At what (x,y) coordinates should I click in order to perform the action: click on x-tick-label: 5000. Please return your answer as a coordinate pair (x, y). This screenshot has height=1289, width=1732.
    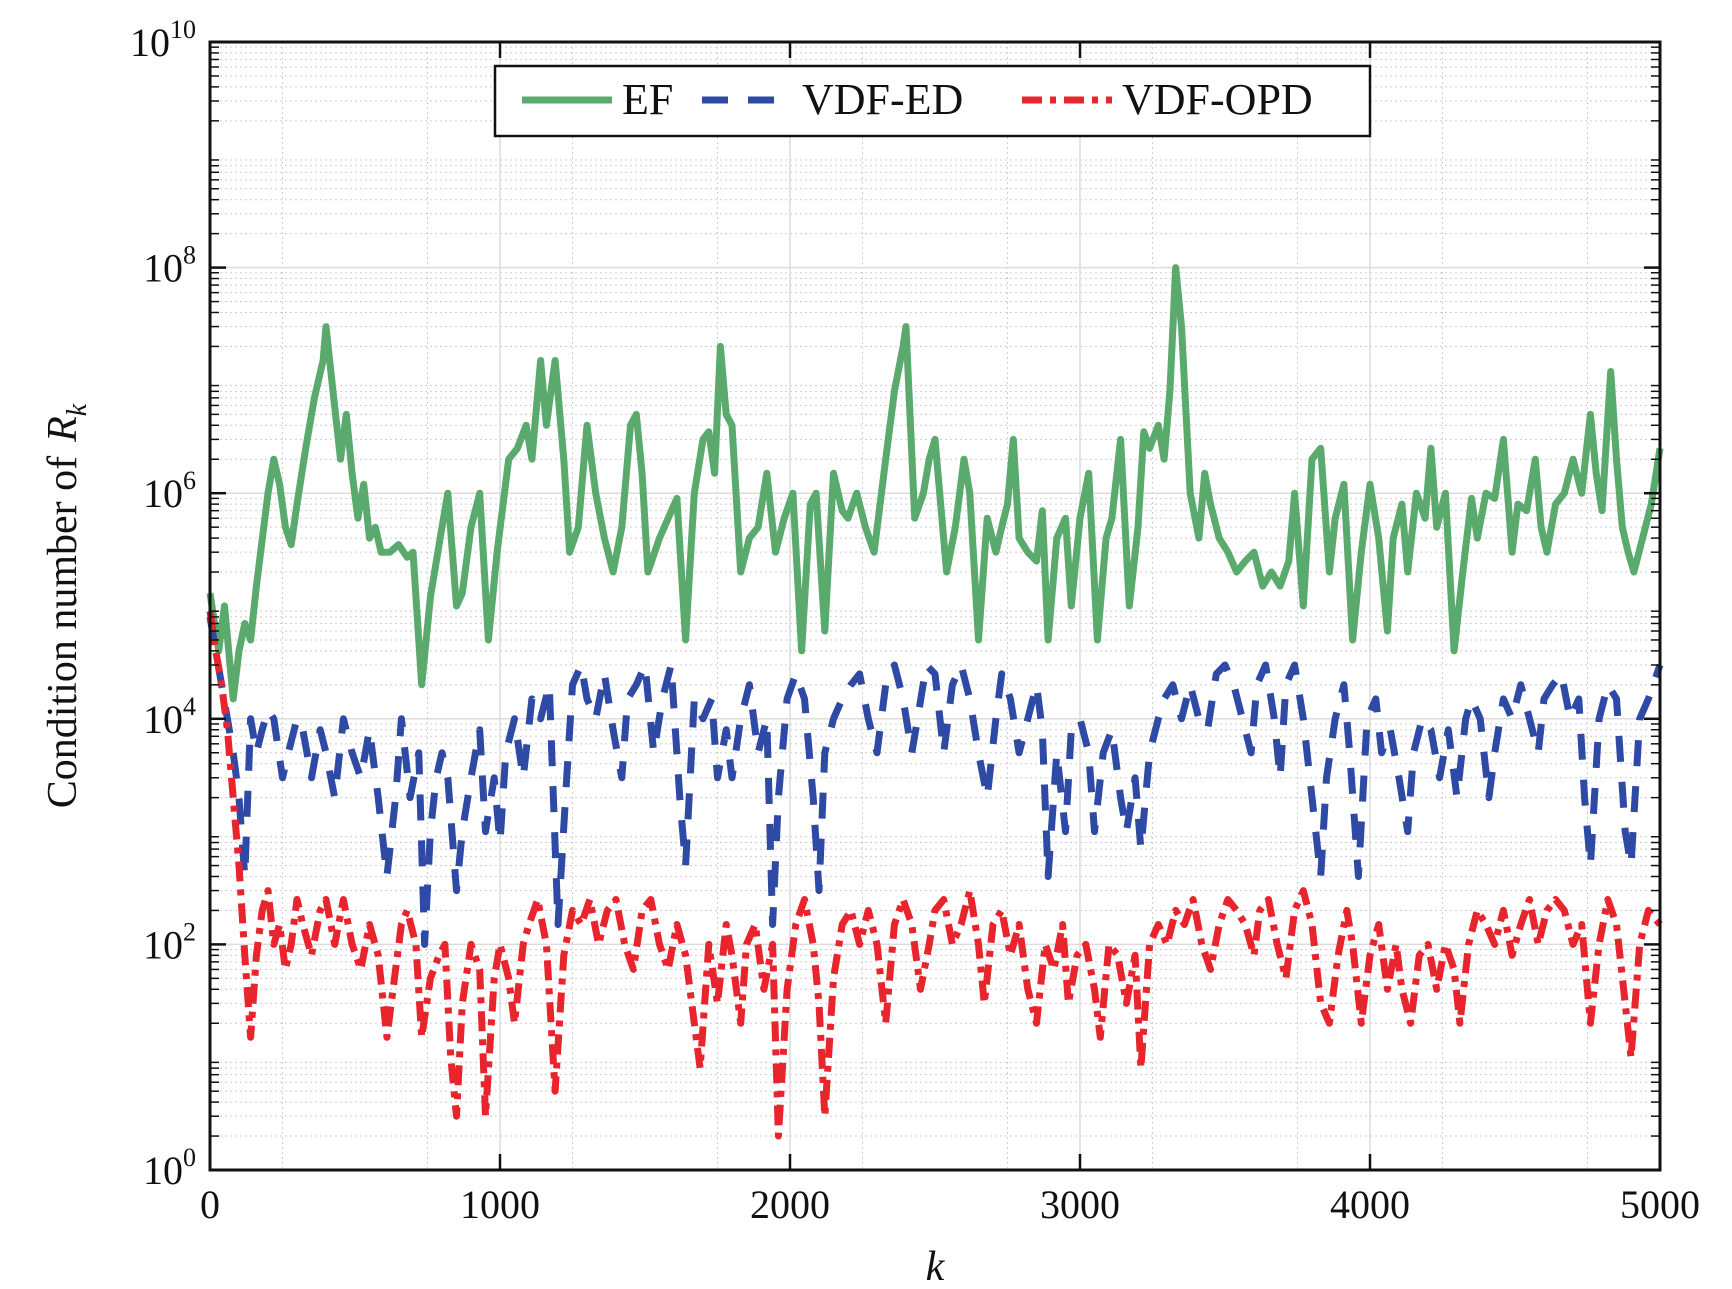
    Looking at the image, I should click on (1660, 1204).